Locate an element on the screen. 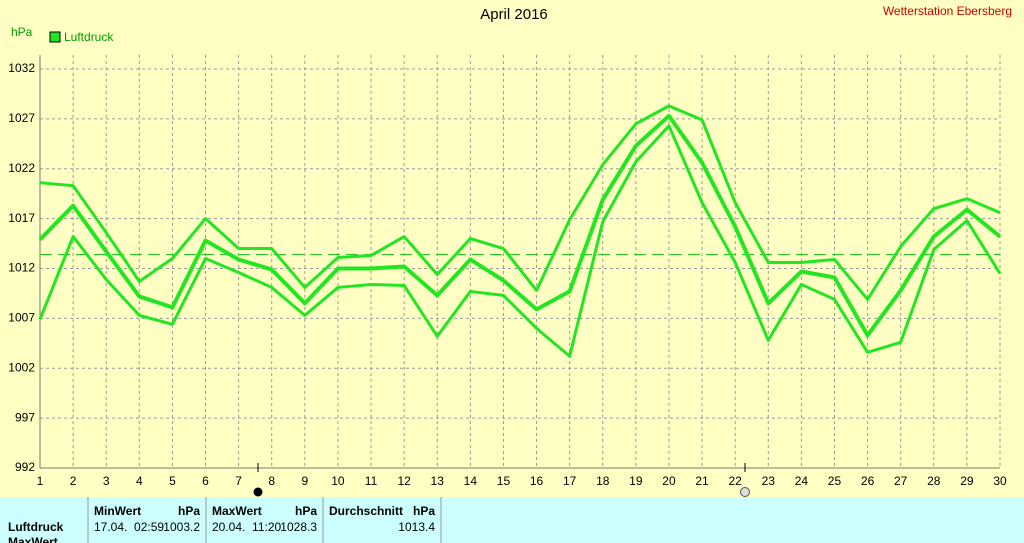  x-tick-label: 24 is located at coordinates (802, 481).